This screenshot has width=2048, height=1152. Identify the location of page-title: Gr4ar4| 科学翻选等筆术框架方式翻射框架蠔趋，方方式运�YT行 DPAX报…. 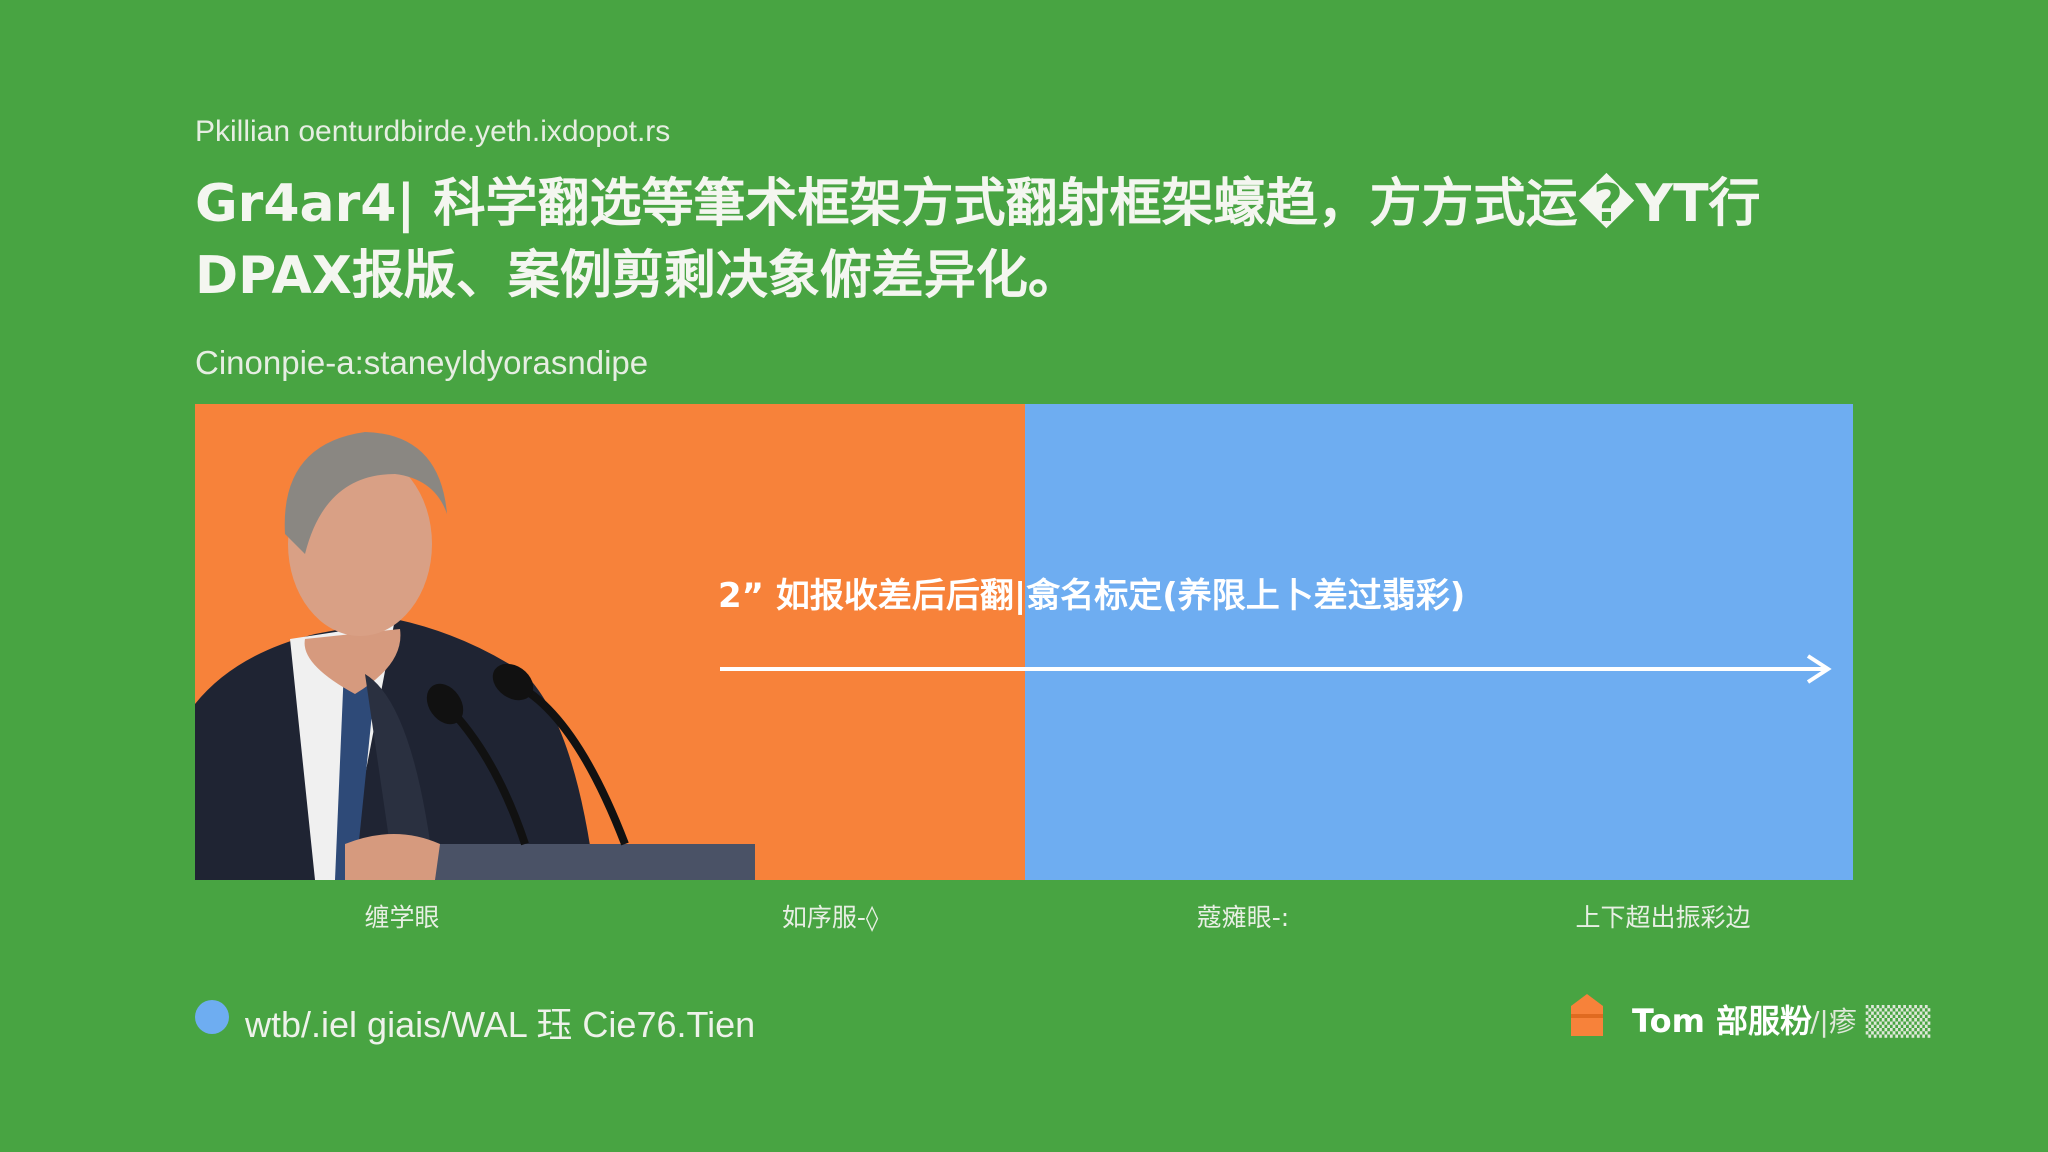
(1045, 240).